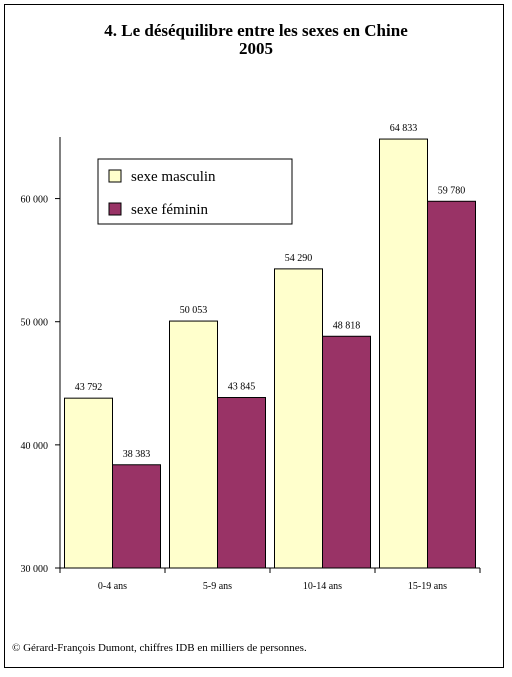  What do you see at coordinates (299, 258) in the screenshot?
I see `data-label: 54 290` at bounding box center [299, 258].